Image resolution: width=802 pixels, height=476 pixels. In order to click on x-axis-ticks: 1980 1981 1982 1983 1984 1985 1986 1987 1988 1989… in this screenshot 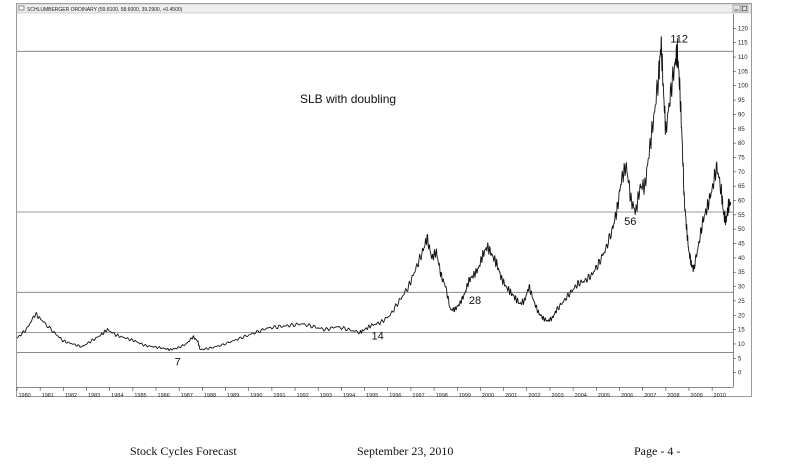, I will do `click(371, 393)`.